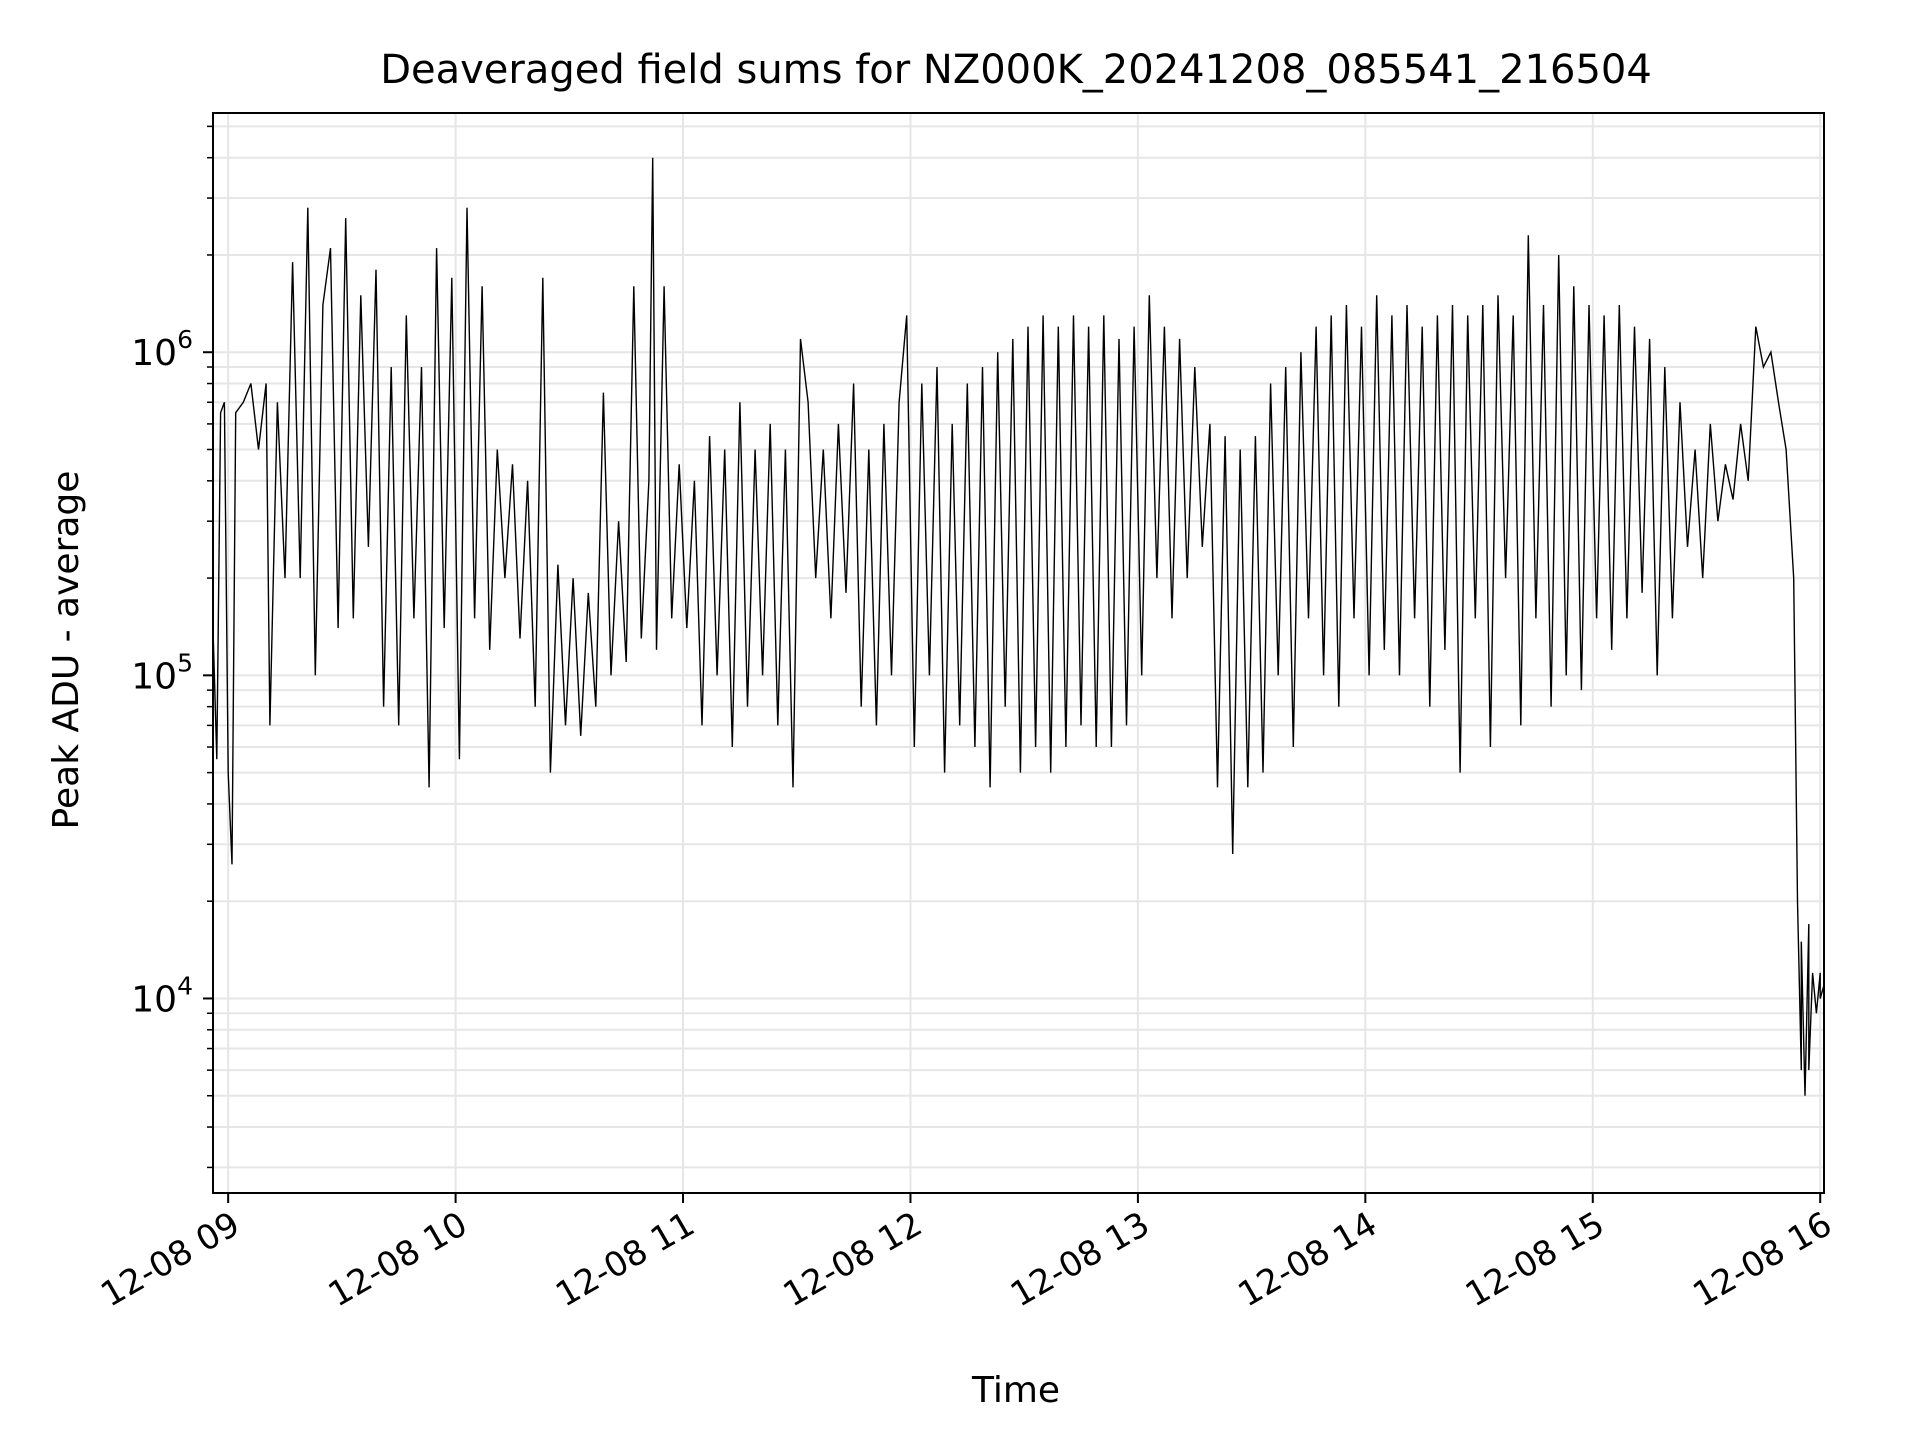 This screenshot has width=1920, height=1444. Describe the element at coordinates (185, 662) in the screenshot. I see `y-tick-label-exponent: 5` at that location.